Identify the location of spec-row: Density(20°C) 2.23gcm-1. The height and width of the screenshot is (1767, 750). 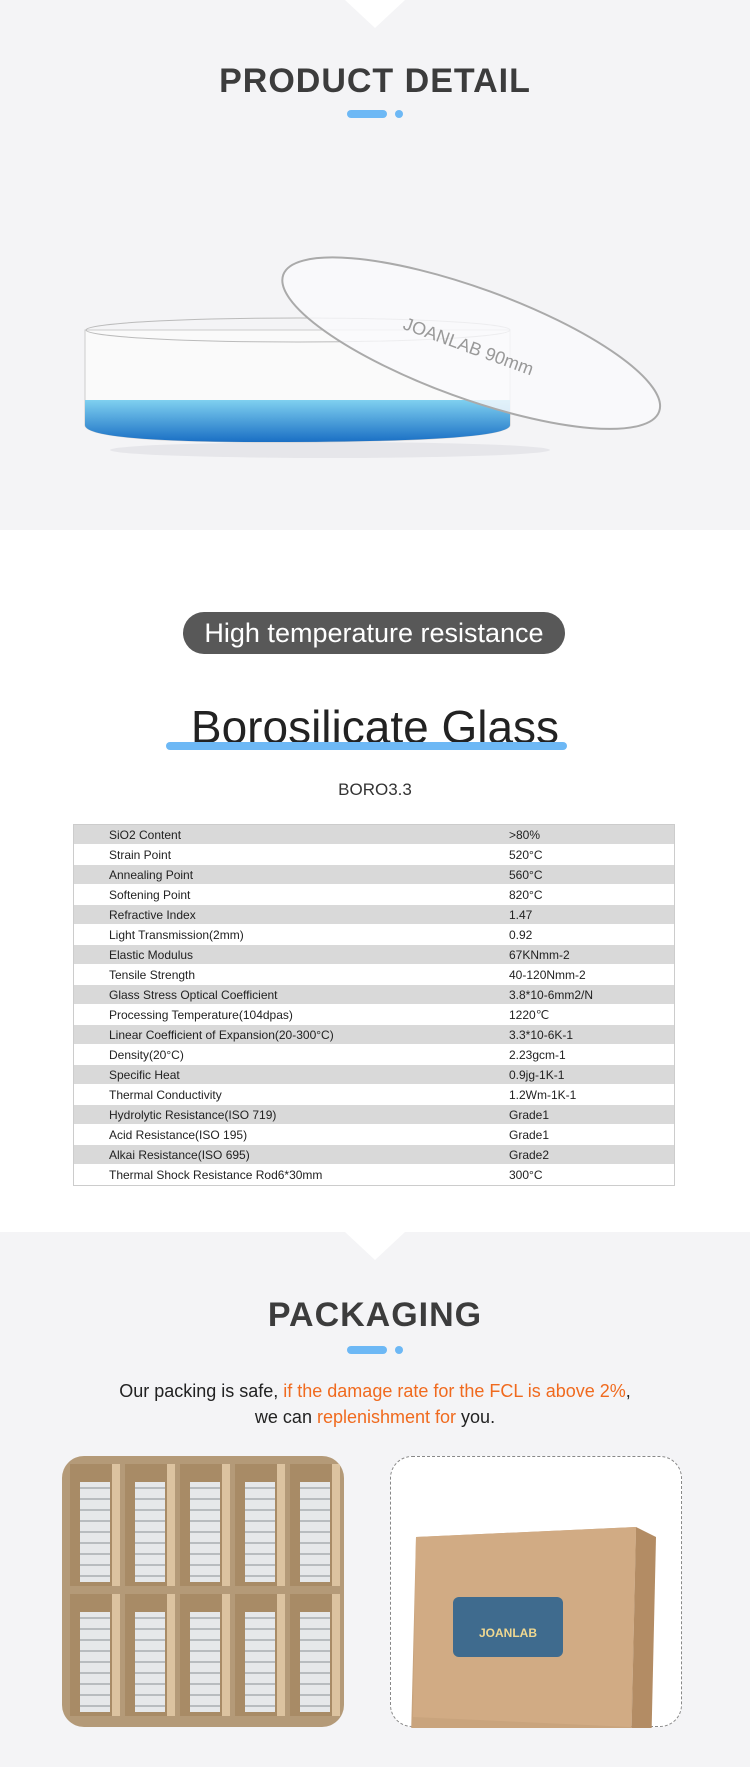
(374, 1055).